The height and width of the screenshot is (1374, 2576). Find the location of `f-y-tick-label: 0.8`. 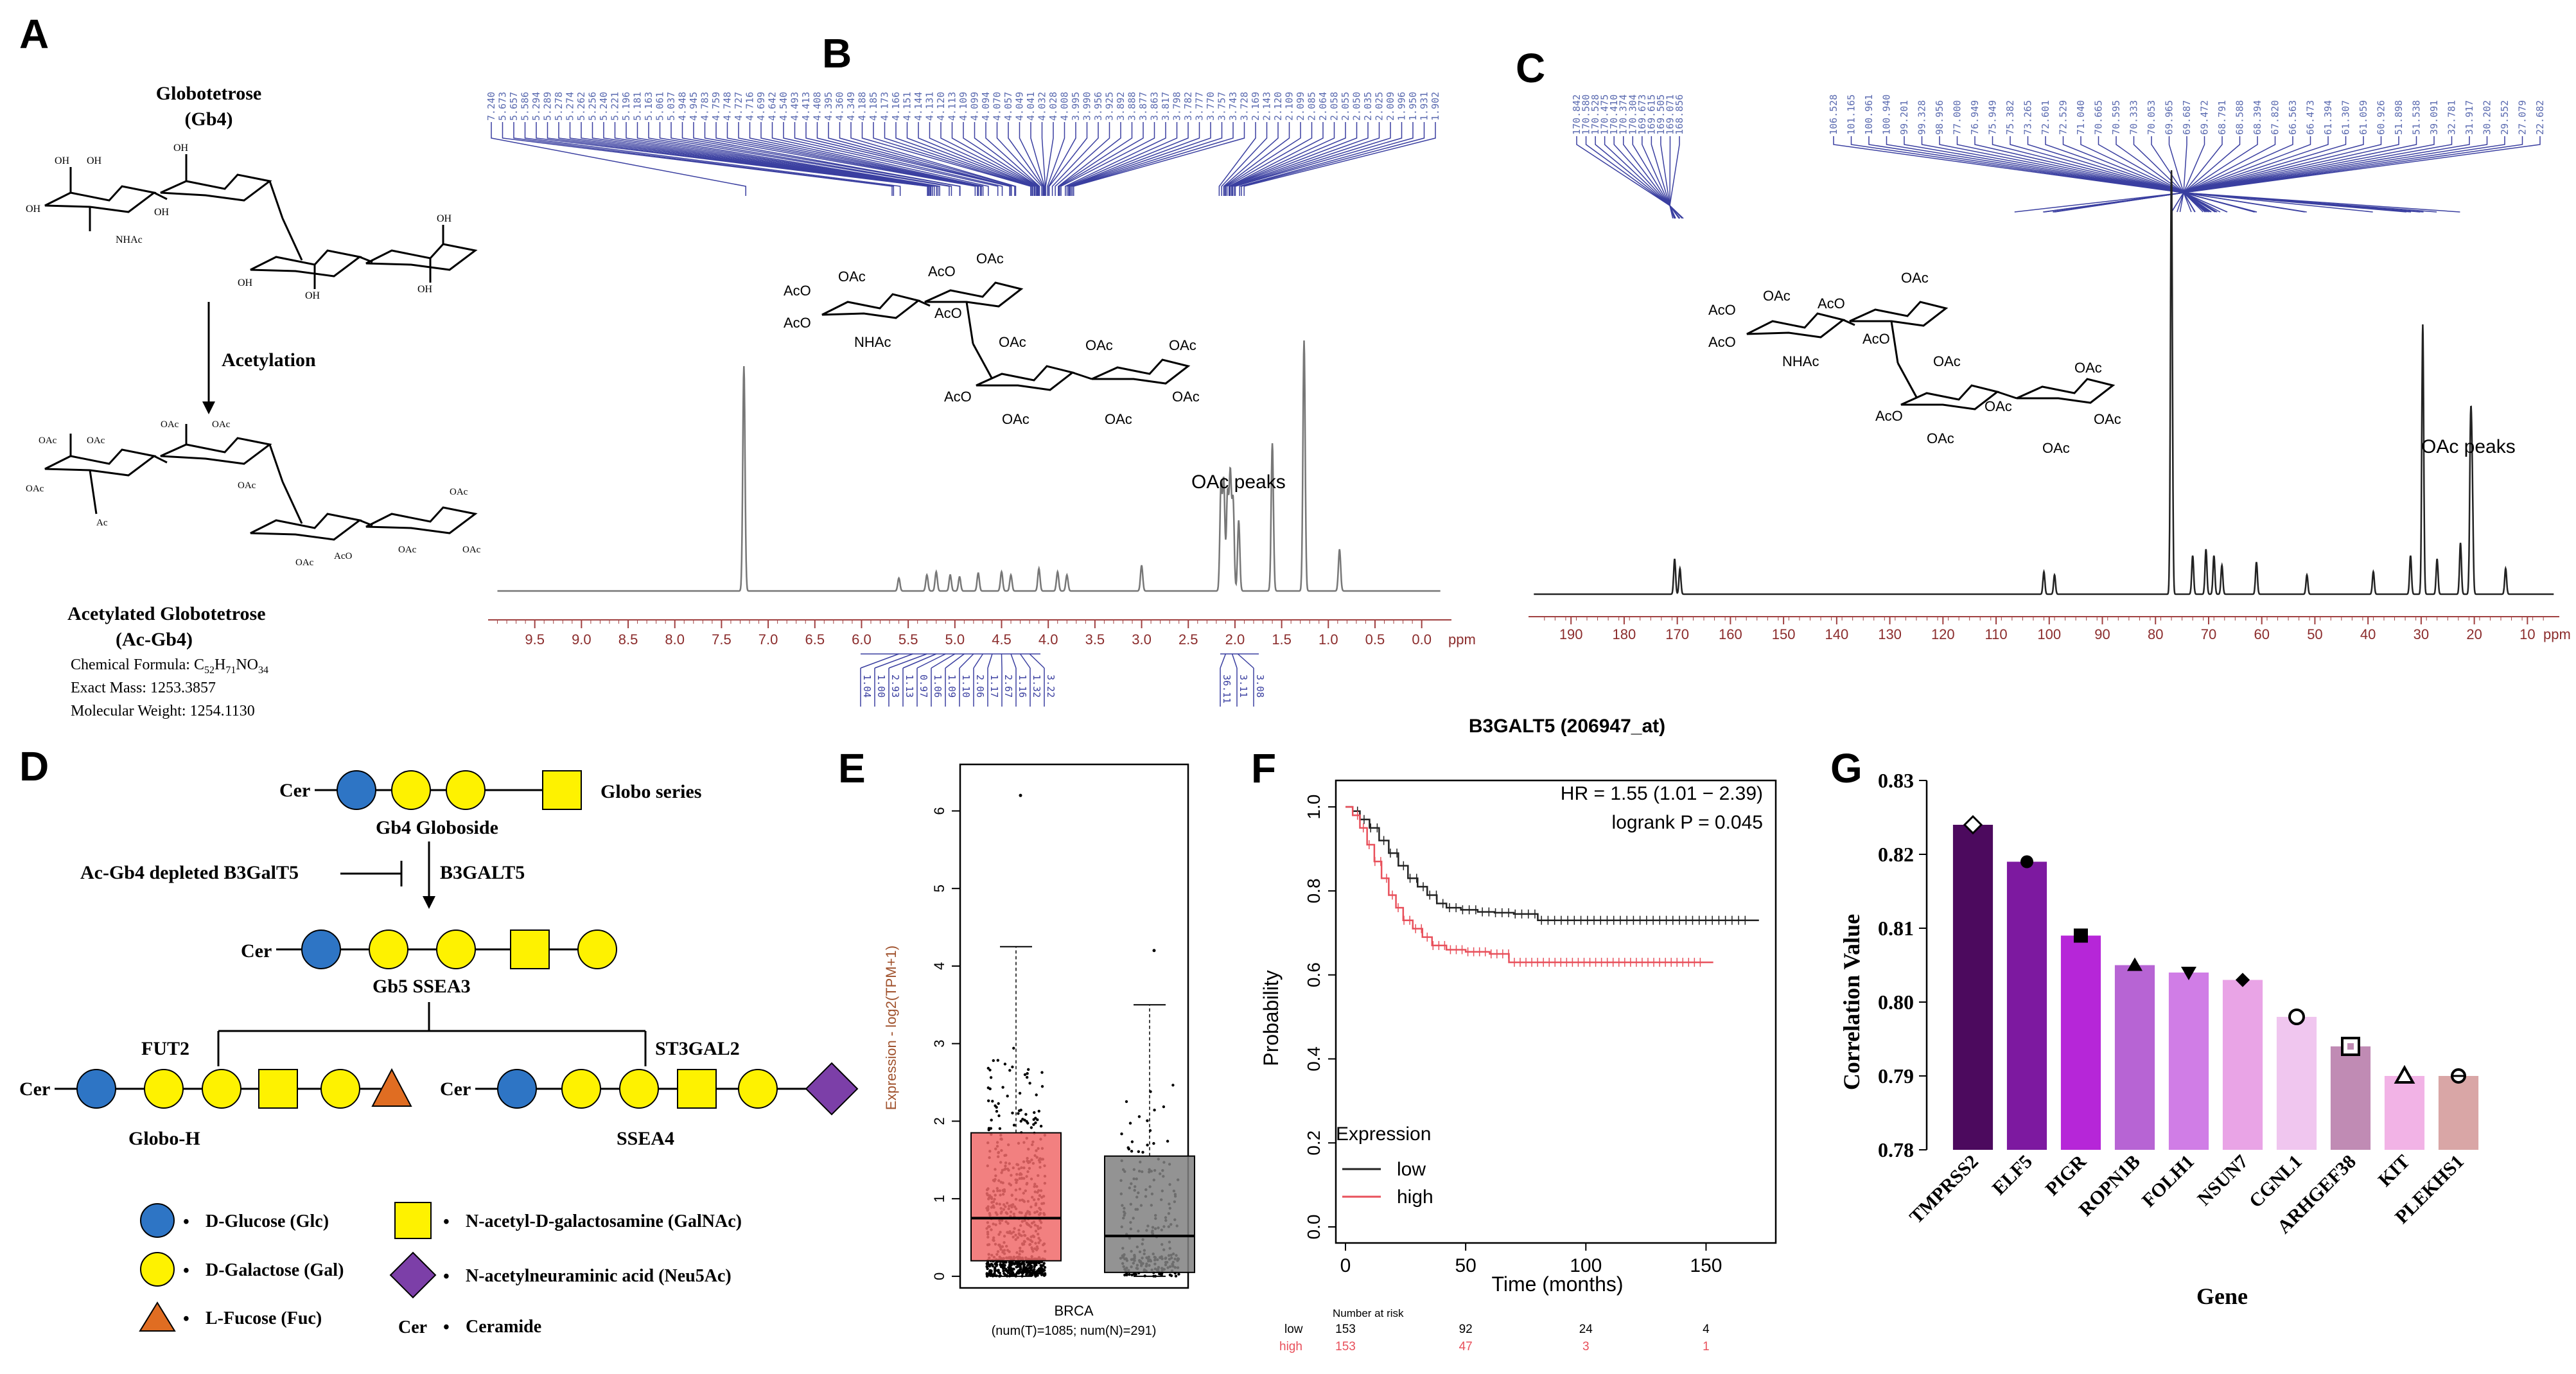

f-y-tick-label: 0.8 is located at coordinates (1314, 890).